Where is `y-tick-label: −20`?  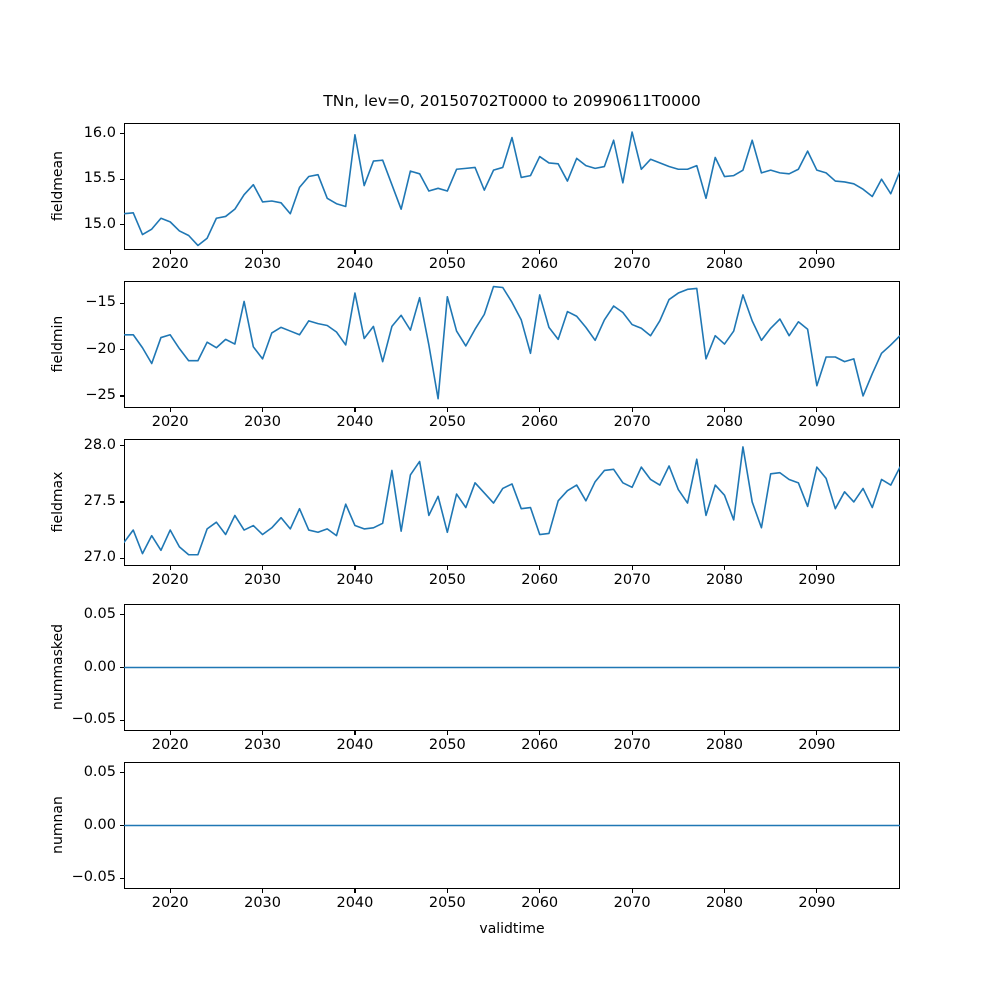
y-tick-label: −20 is located at coordinates (100, 348).